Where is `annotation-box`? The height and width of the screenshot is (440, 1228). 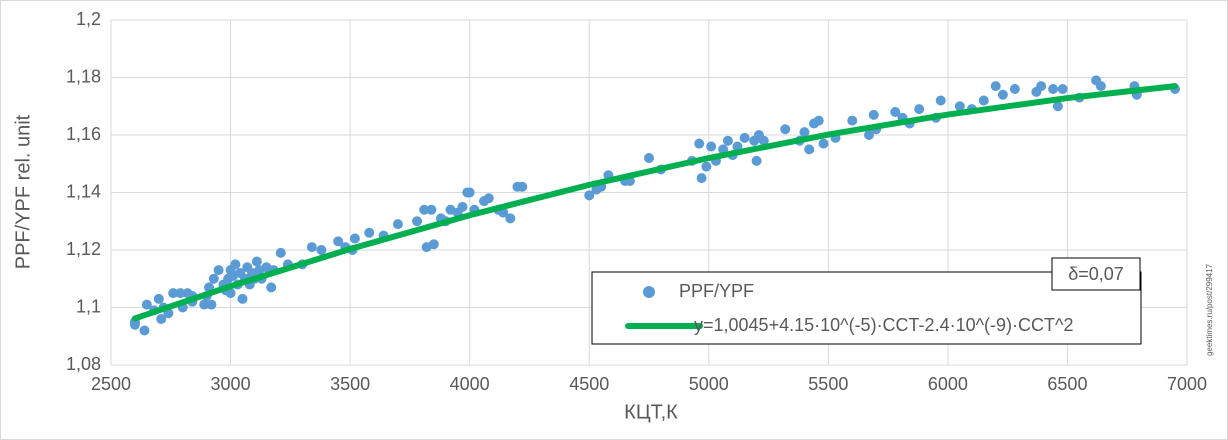 annotation-box is located at coordinates (1096, 274).